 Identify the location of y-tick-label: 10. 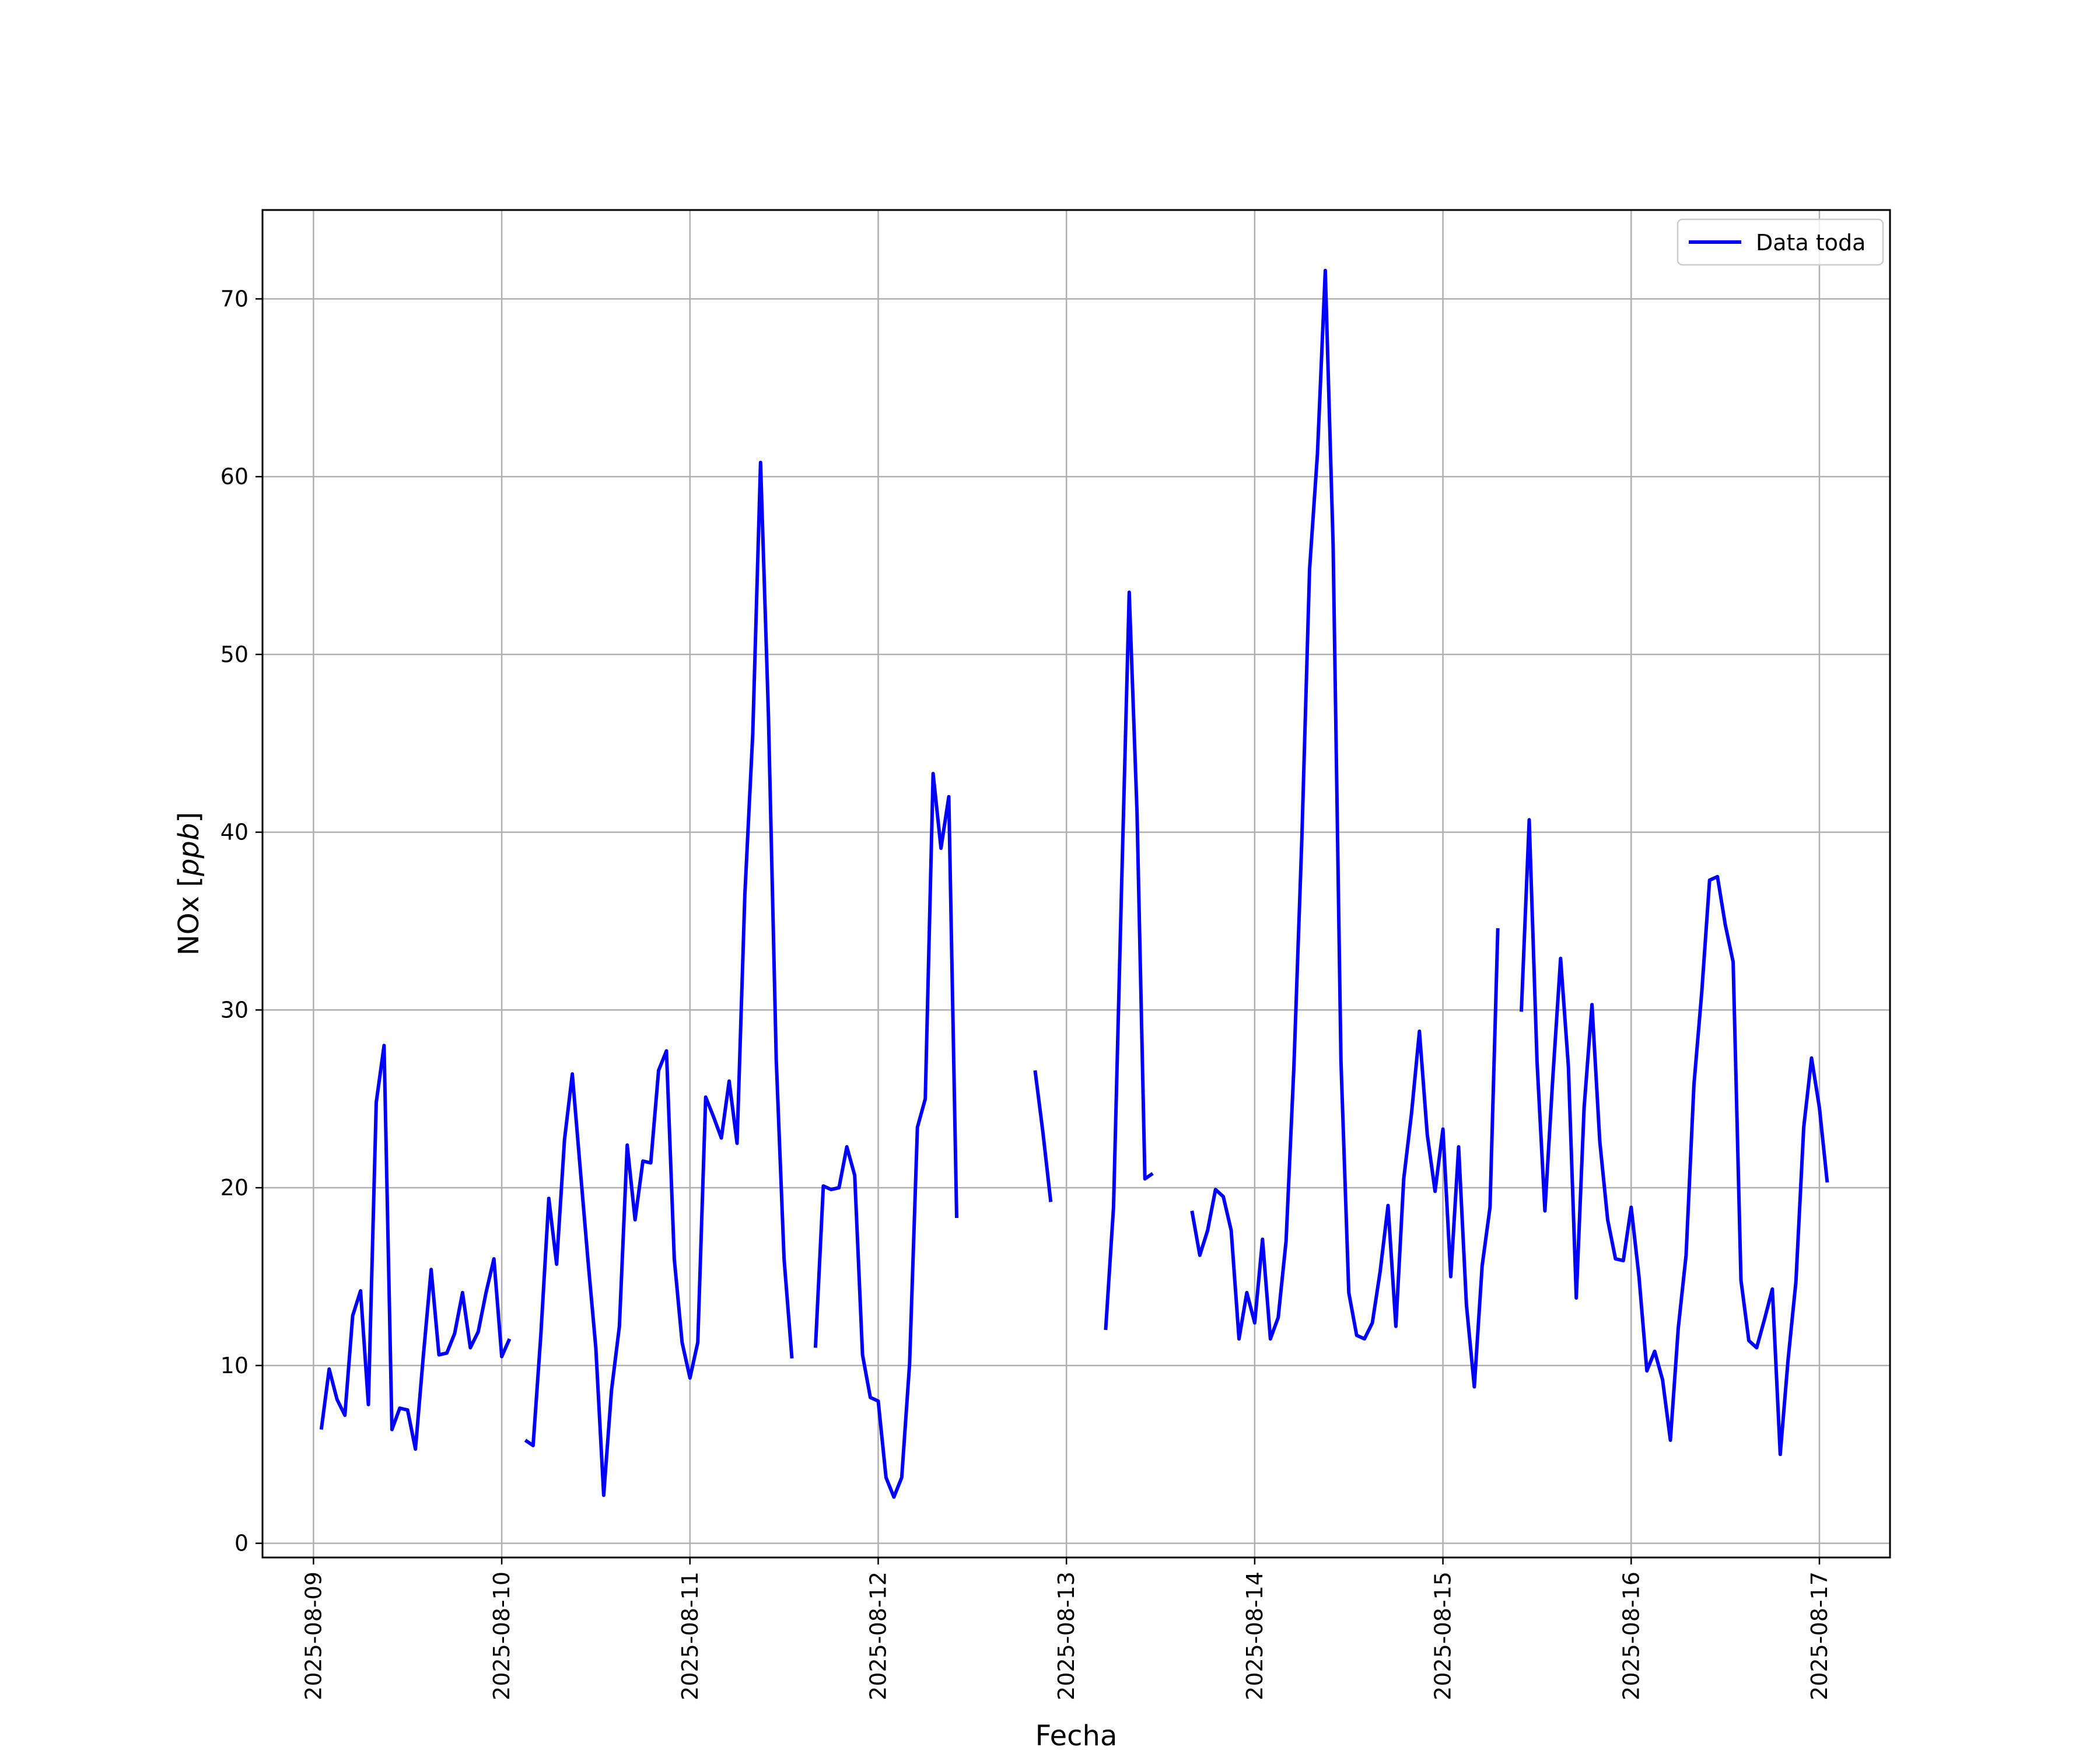
(235, 1365).